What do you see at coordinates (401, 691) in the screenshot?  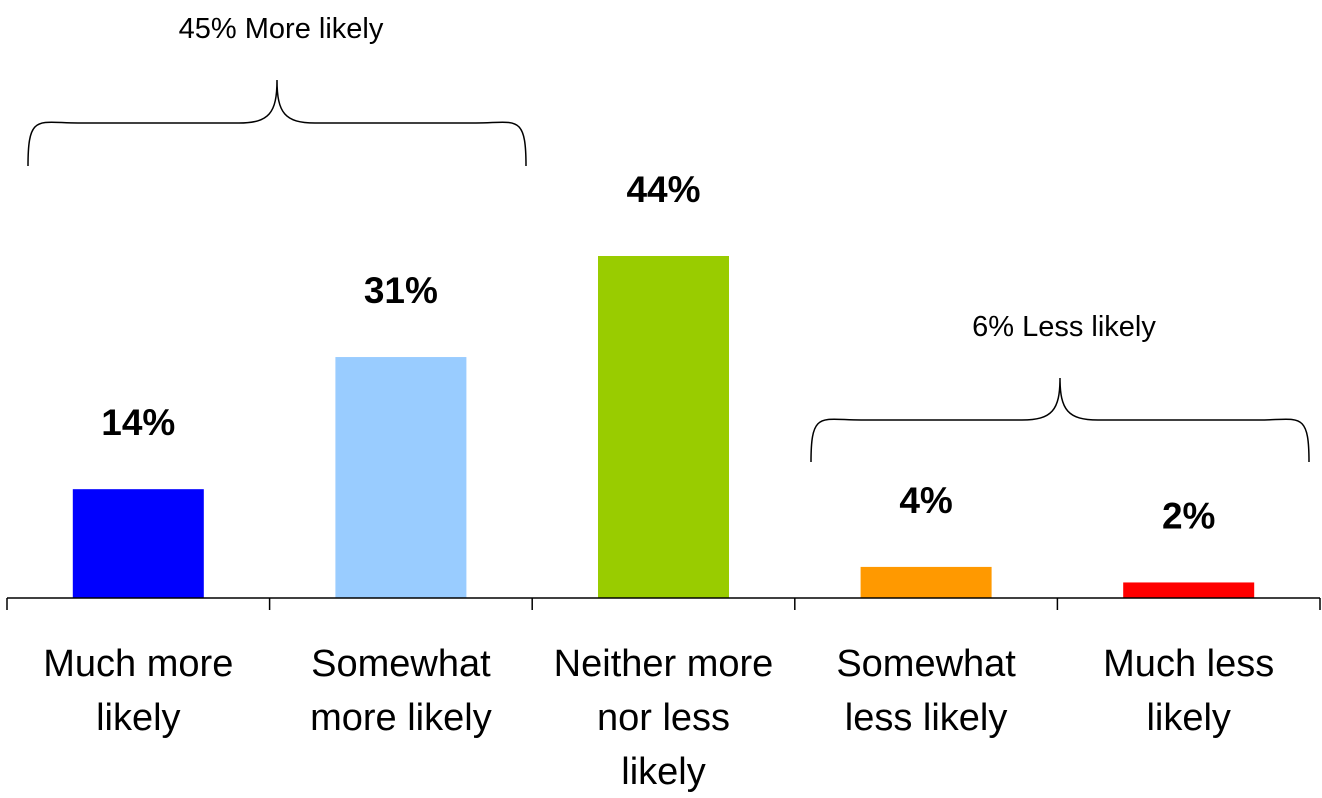 I see `x-tick-label: Somewhat more likely` at bounding box center [401, 691].